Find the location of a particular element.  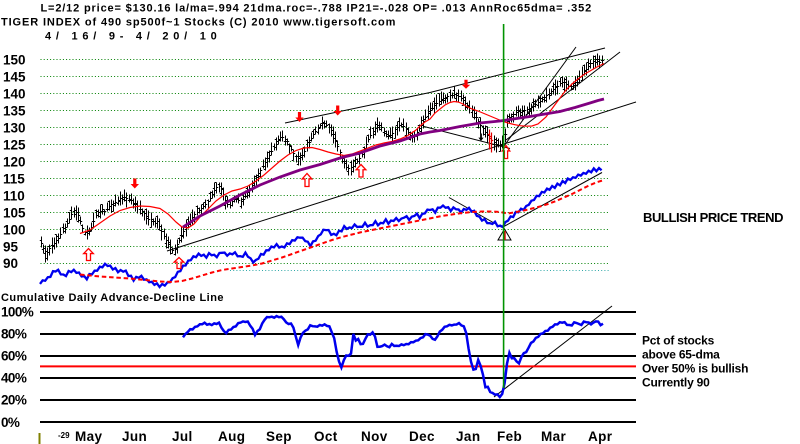

svg-text: Dec is located at coordinates (422, 436).